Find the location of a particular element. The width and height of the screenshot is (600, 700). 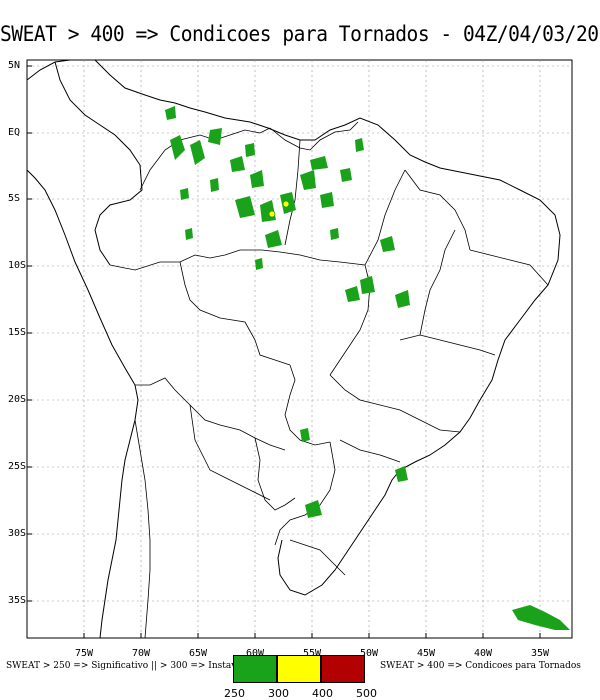

lon-label-50w: 50W is located at coordinates (369, 653).